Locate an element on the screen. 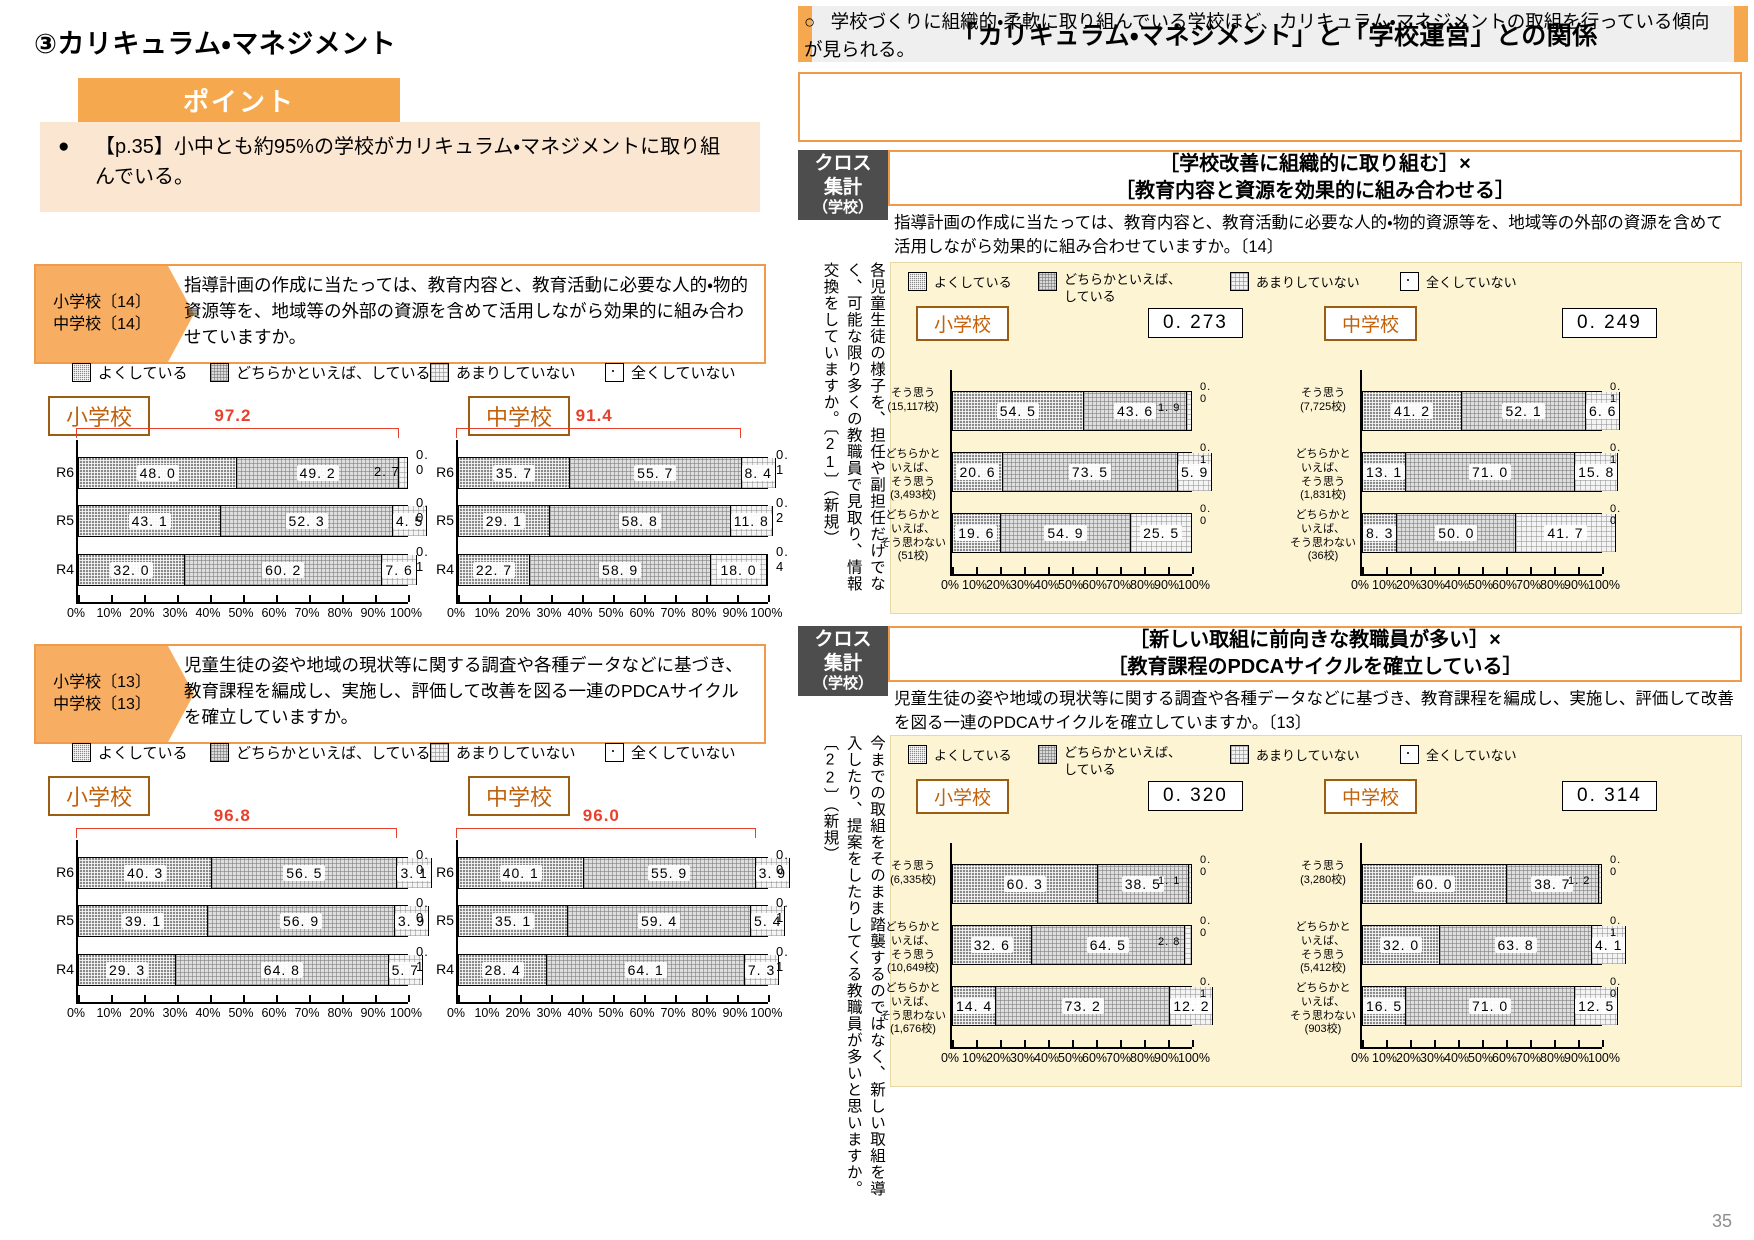  bar-segment: 29. 1 is located at coordinates (504, 521).